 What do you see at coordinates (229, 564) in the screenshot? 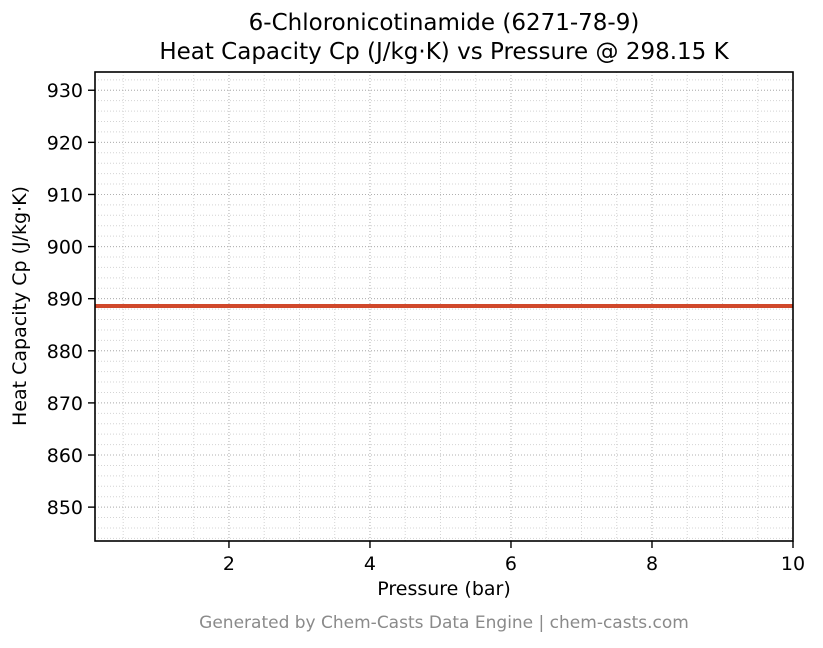
I see `x-tick-label: 2` at bounding box center [229, 564].